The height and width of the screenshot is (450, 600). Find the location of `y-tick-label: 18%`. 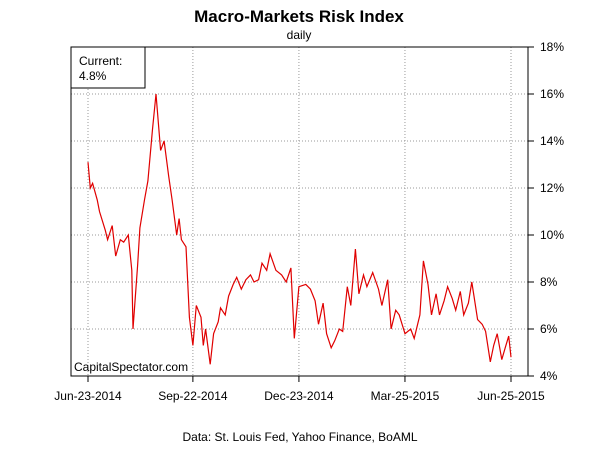

y-tick-label: 18% is located at coordinates (552, 47).